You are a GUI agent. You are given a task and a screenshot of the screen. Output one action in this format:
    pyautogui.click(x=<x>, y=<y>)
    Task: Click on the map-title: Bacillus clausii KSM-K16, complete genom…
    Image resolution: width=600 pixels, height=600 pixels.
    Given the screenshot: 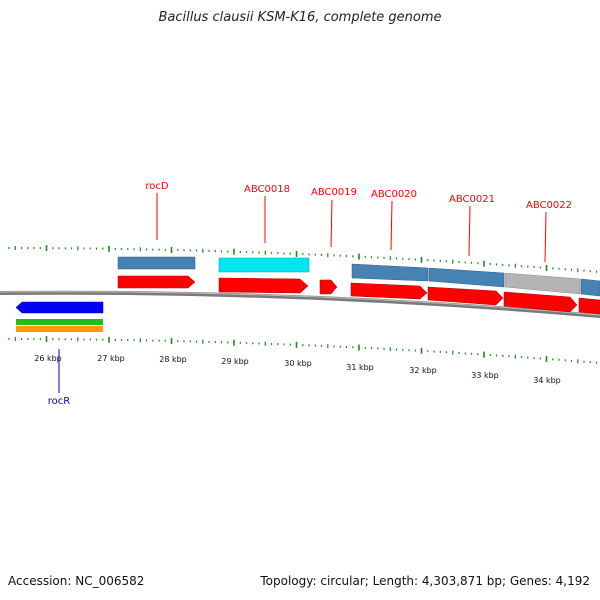 What is the action you would take?
    pyautogui.click(x=300, y=17)
    